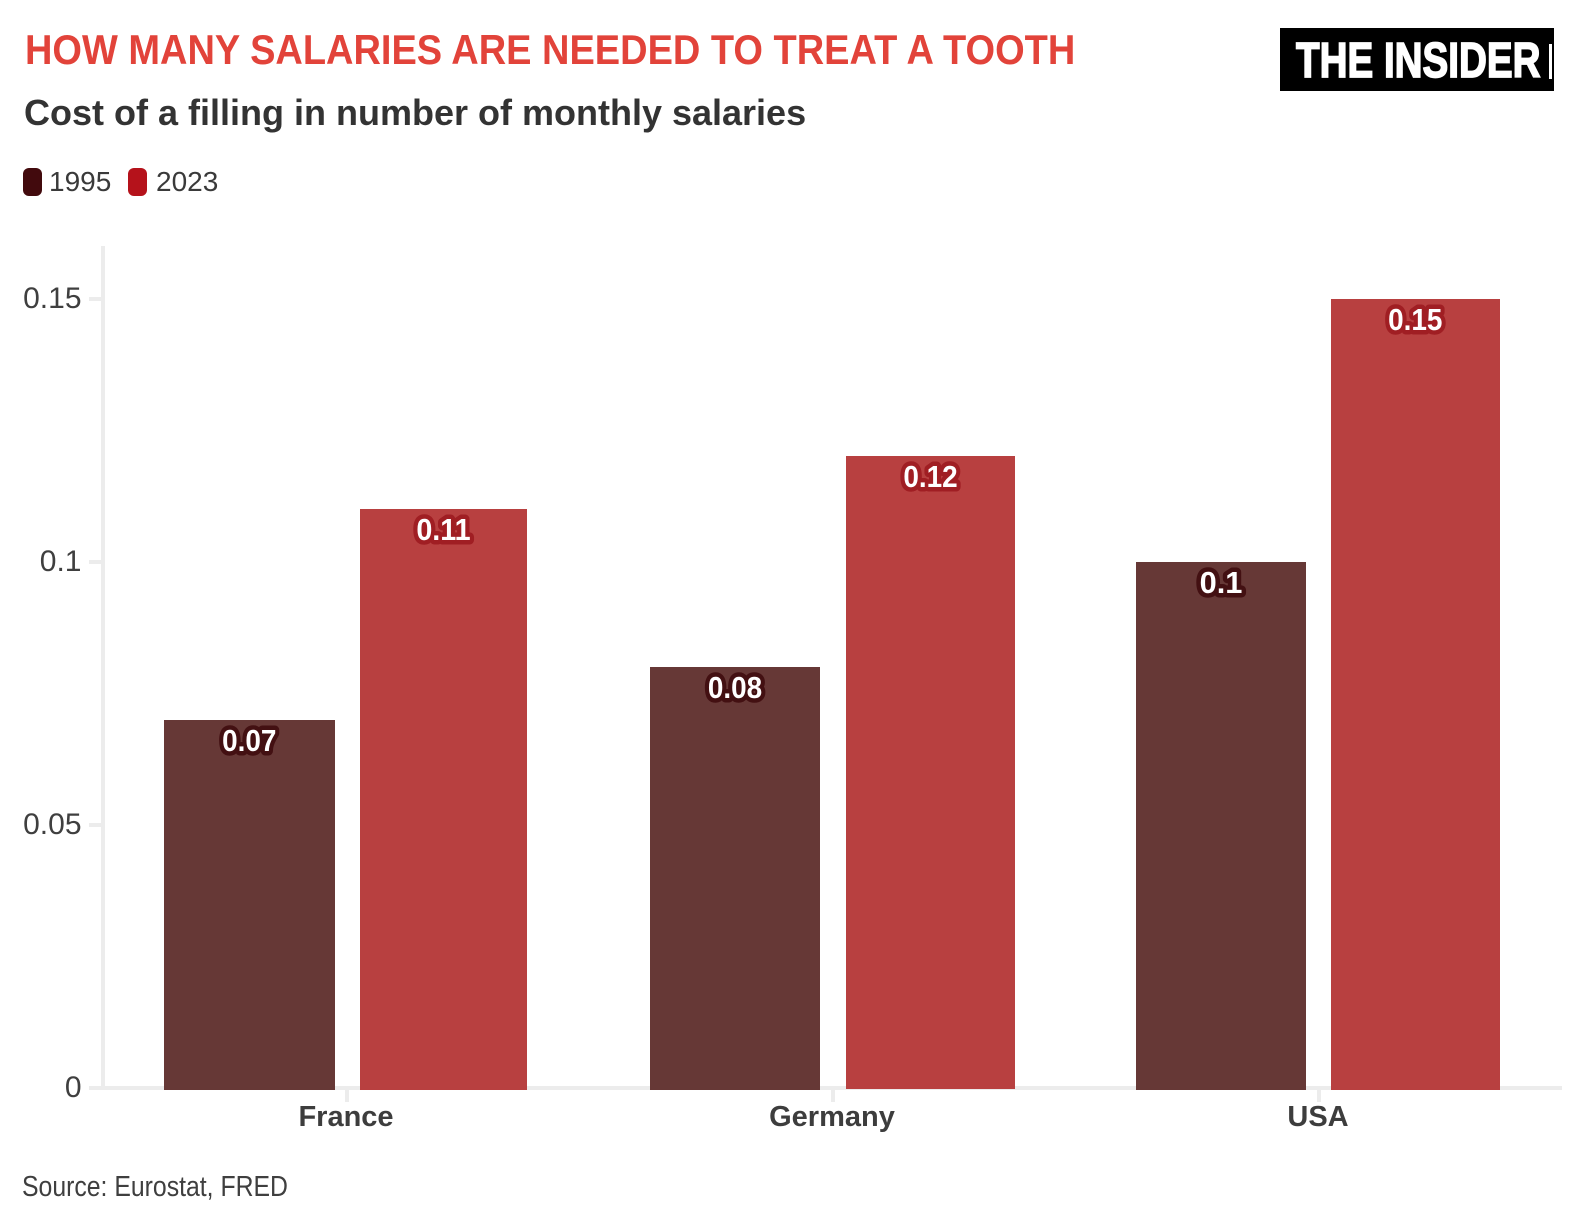 This screenshot has width=1588, height=1222. I want to click on svg-text: 0.11, so click(443, 530).